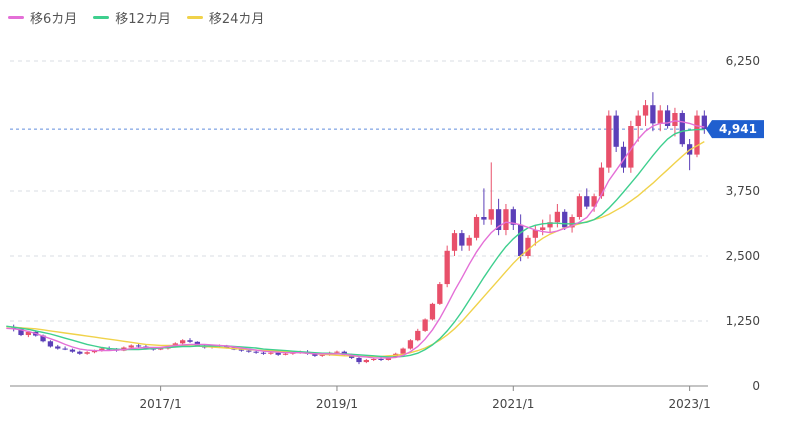  I want to click on last-price-label: 4,941, so click(738, 129).